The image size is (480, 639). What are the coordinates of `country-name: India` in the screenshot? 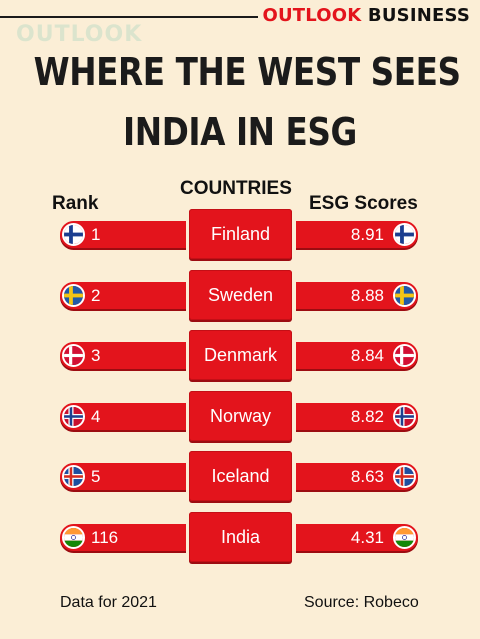 It's located at (240, 536).